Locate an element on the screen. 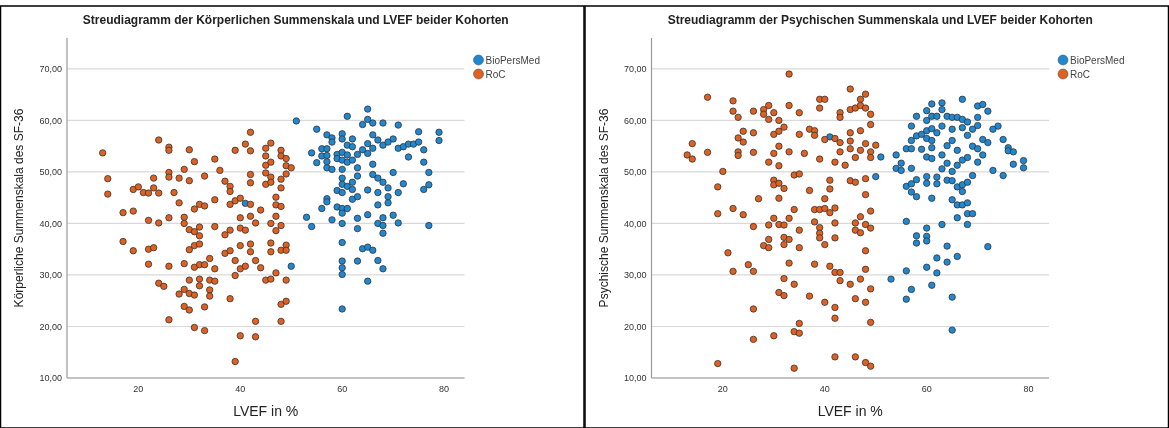  chart-title: Streudiagramm der Psychischen Summenskala und LVEF beider Kohorten is located at coordinates (880, 20).